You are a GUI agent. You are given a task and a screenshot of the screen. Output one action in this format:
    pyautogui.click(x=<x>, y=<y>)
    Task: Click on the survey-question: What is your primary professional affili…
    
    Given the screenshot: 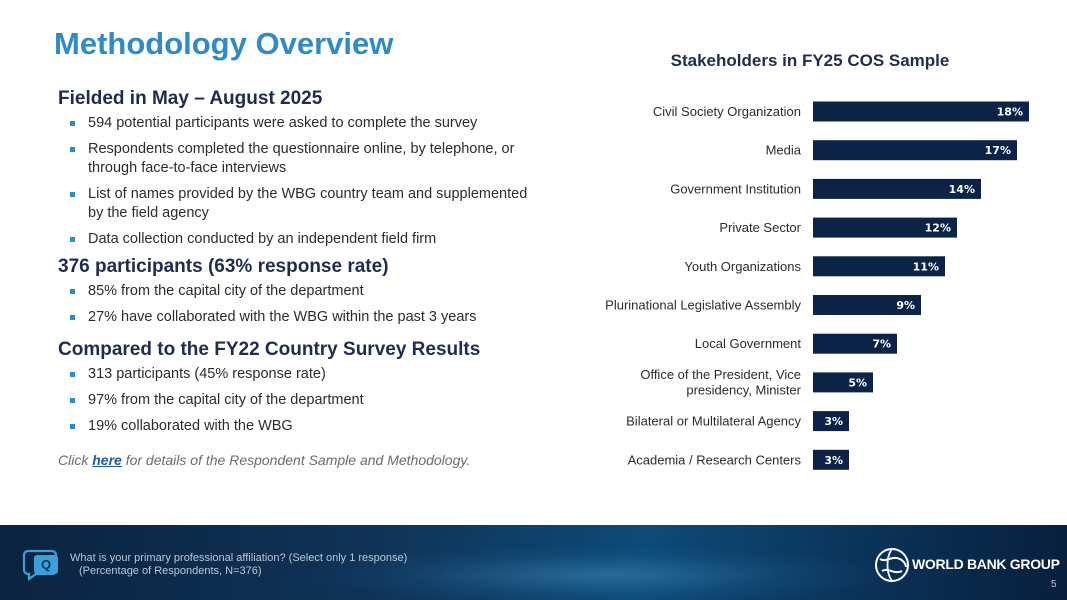 What is the action you would take?
    pyautogui.click(x=238, y=565)
    